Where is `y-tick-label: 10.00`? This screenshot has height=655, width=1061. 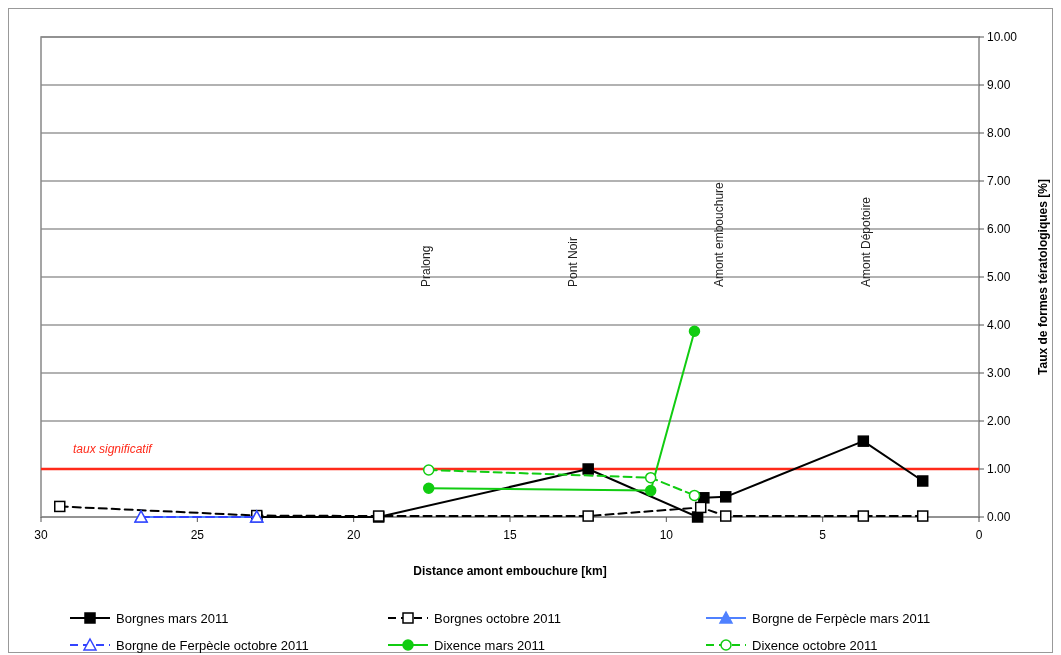
y-tick-label: 10.00 is located at coordinates (1002, 37).